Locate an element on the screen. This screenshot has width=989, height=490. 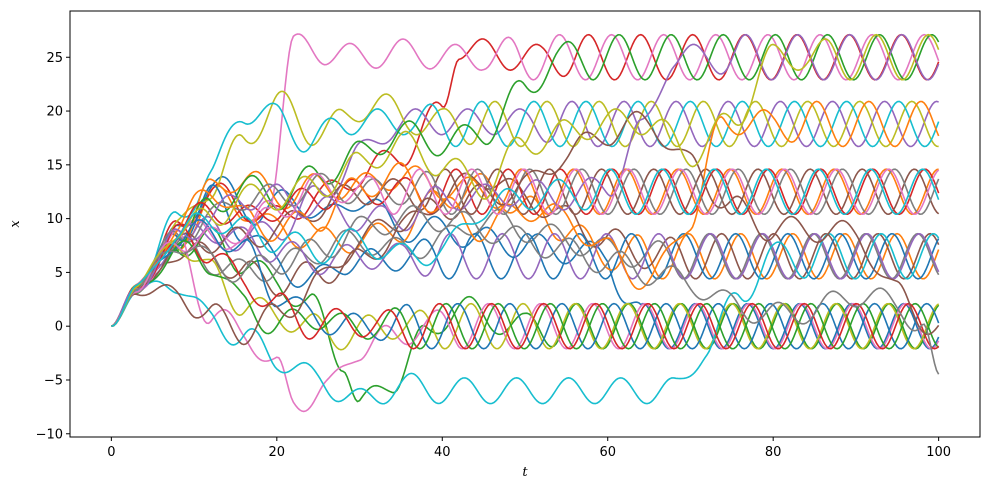
x-tick-label: 20 is located at coordinates (277, 452).